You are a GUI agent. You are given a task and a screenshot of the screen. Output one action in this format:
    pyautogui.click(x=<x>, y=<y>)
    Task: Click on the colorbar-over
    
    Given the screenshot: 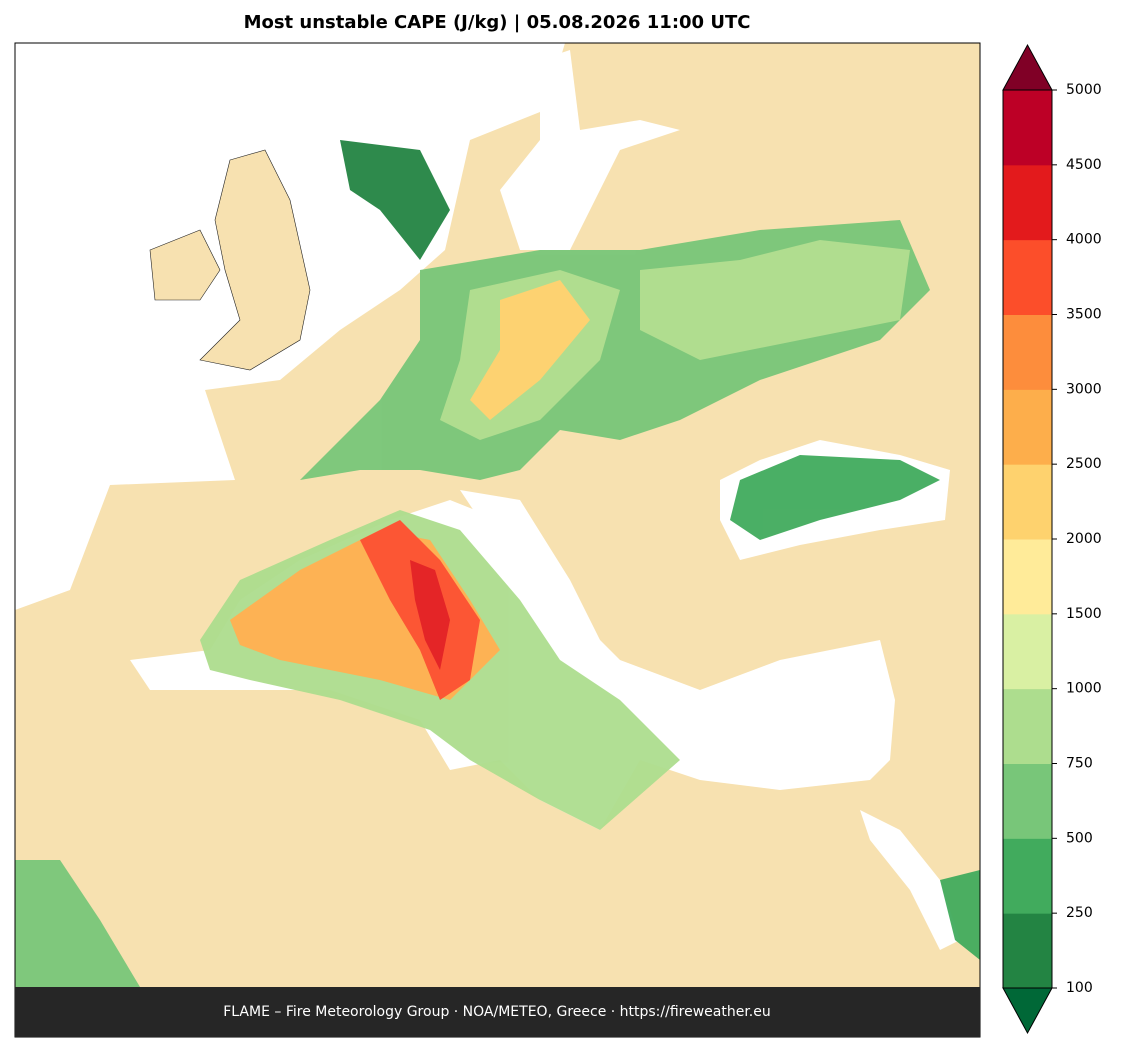 What is the action you would take?
    pyautogui.click(x=1027, y=67)
    